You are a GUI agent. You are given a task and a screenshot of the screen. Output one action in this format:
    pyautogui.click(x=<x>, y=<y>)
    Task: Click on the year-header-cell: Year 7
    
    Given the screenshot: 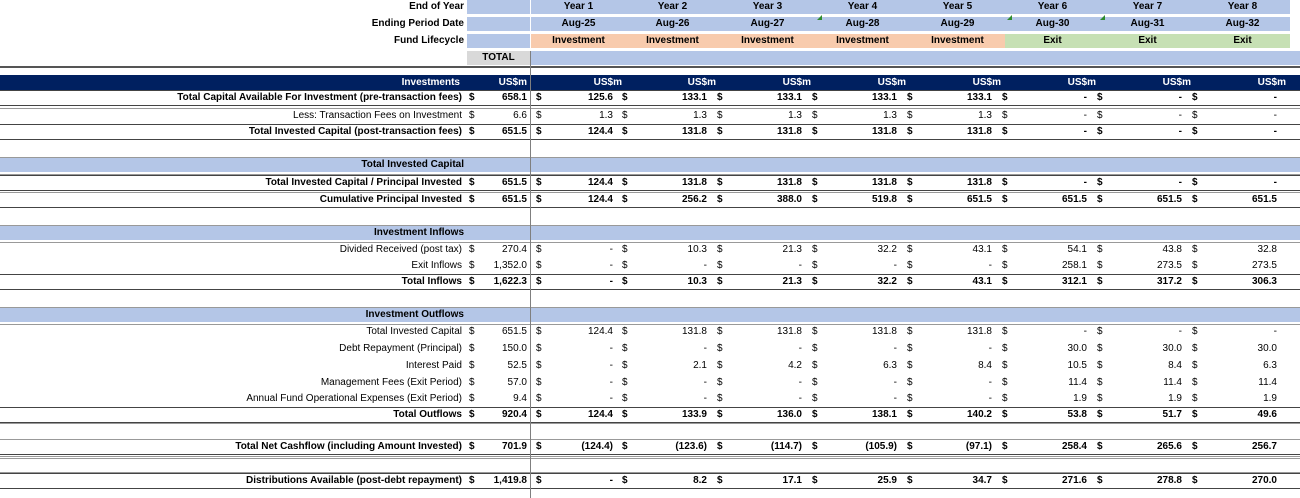 What is the action you would take?
    pyautogui.click(x=1147, y=7)
    